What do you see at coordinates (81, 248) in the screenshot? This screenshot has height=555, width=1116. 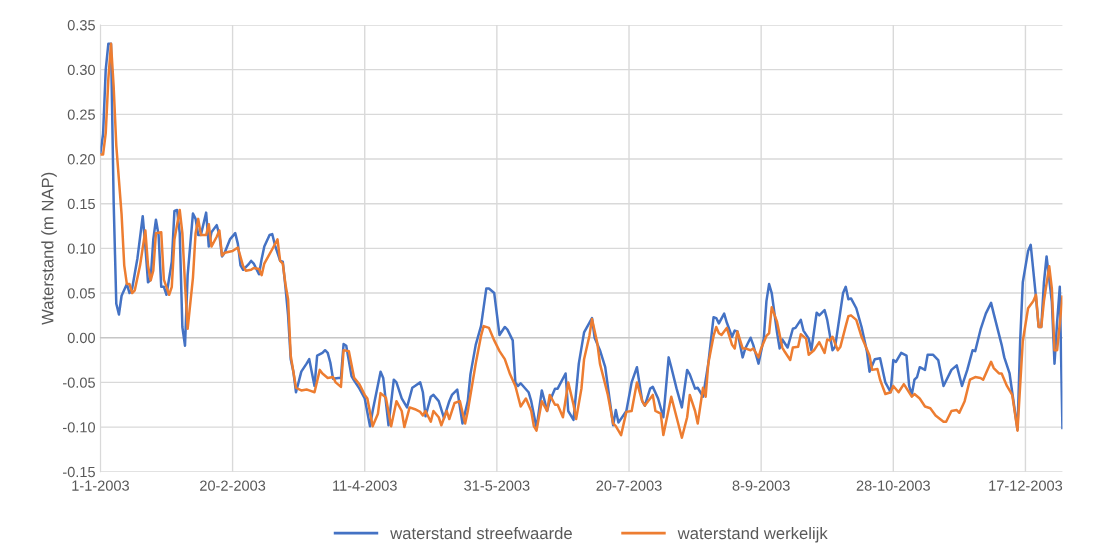 I see `y-tick-label: 0.10` at bounding box center [81, 248].